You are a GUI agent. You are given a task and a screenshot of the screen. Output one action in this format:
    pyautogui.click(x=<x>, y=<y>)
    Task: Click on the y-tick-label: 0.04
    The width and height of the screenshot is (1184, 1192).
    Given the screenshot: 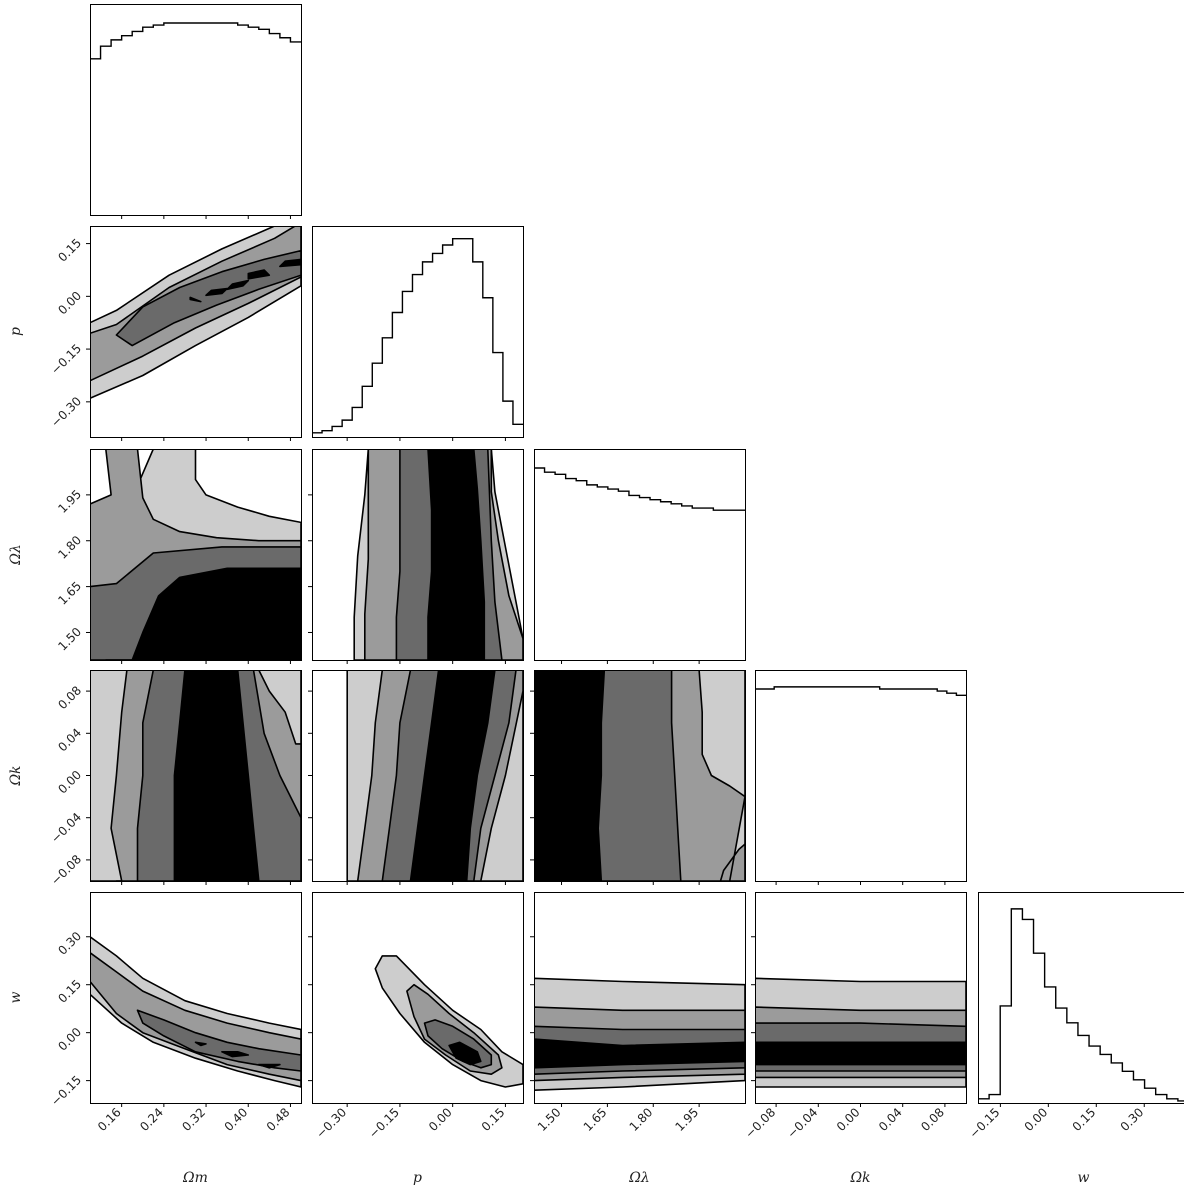 What is the action you would take?
    pyautogui.click(x=69, y=740)
    